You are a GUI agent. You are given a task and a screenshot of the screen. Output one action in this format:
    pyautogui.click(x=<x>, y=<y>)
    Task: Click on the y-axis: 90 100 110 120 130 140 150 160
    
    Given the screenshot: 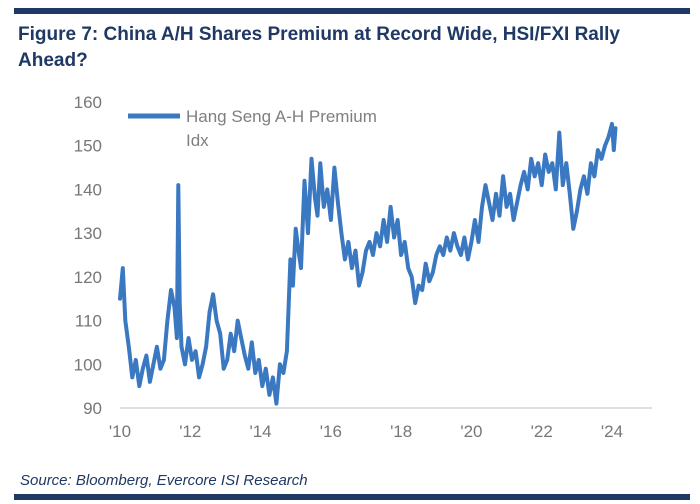 What is the action you would take?
    pyautogui.click(x=88, y=255)
    